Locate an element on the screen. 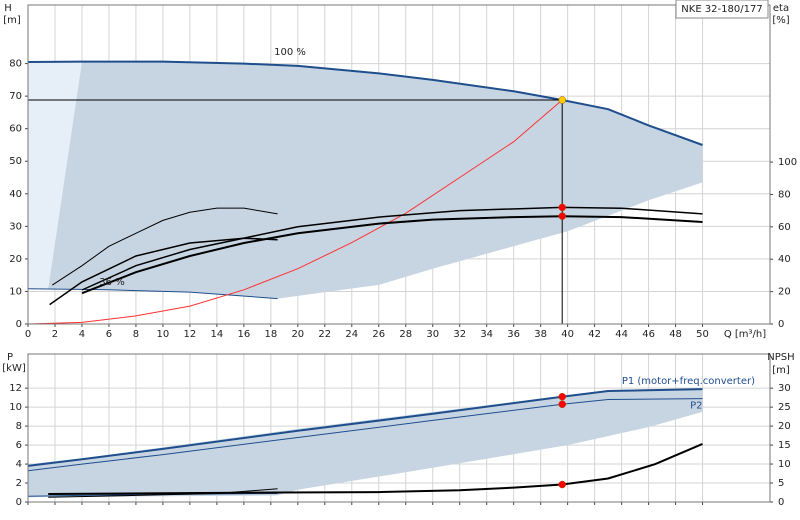  y-tick-label: 2 is located at coordinates (19, 483).